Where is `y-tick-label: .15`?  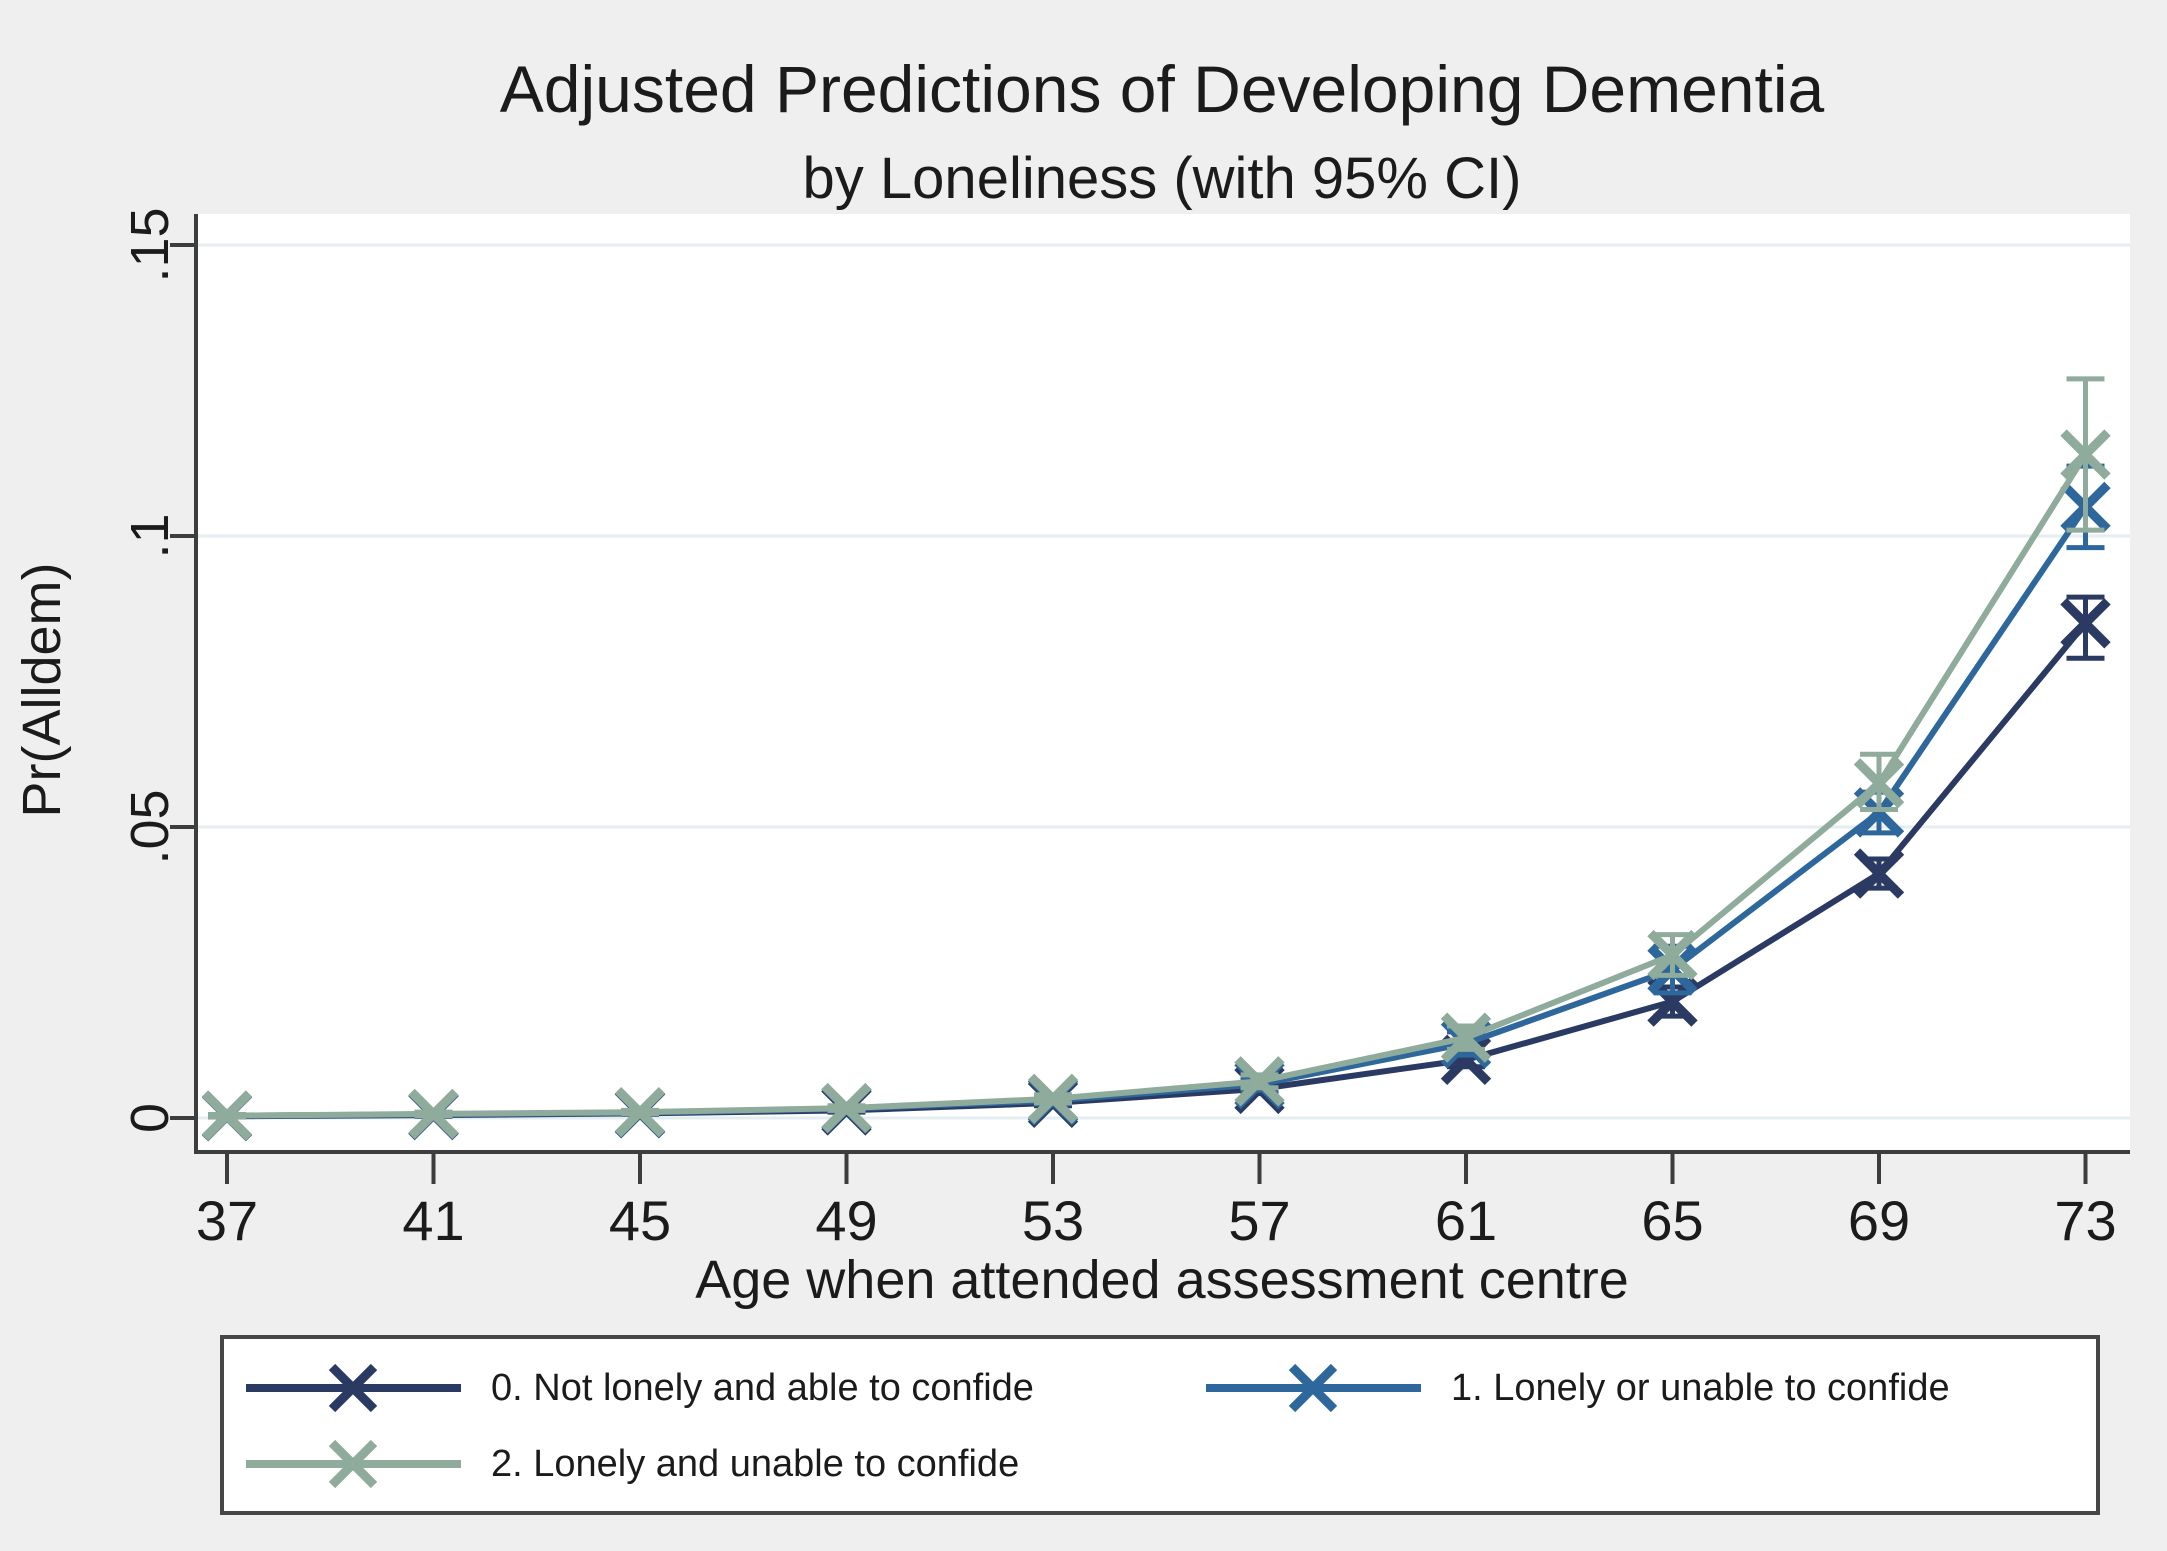
y-tick-label: .15 is located at coordinates (150, 244).